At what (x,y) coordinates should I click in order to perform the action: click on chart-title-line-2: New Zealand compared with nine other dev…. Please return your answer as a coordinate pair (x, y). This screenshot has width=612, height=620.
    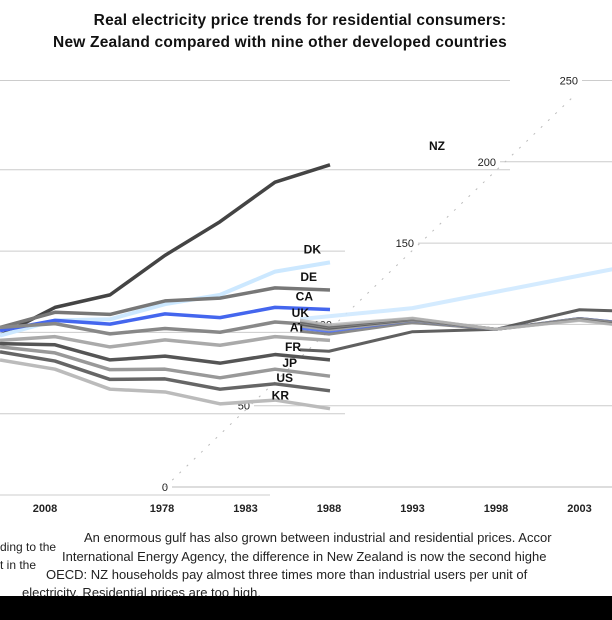
    Looking at the image, I should click on (280, 42).